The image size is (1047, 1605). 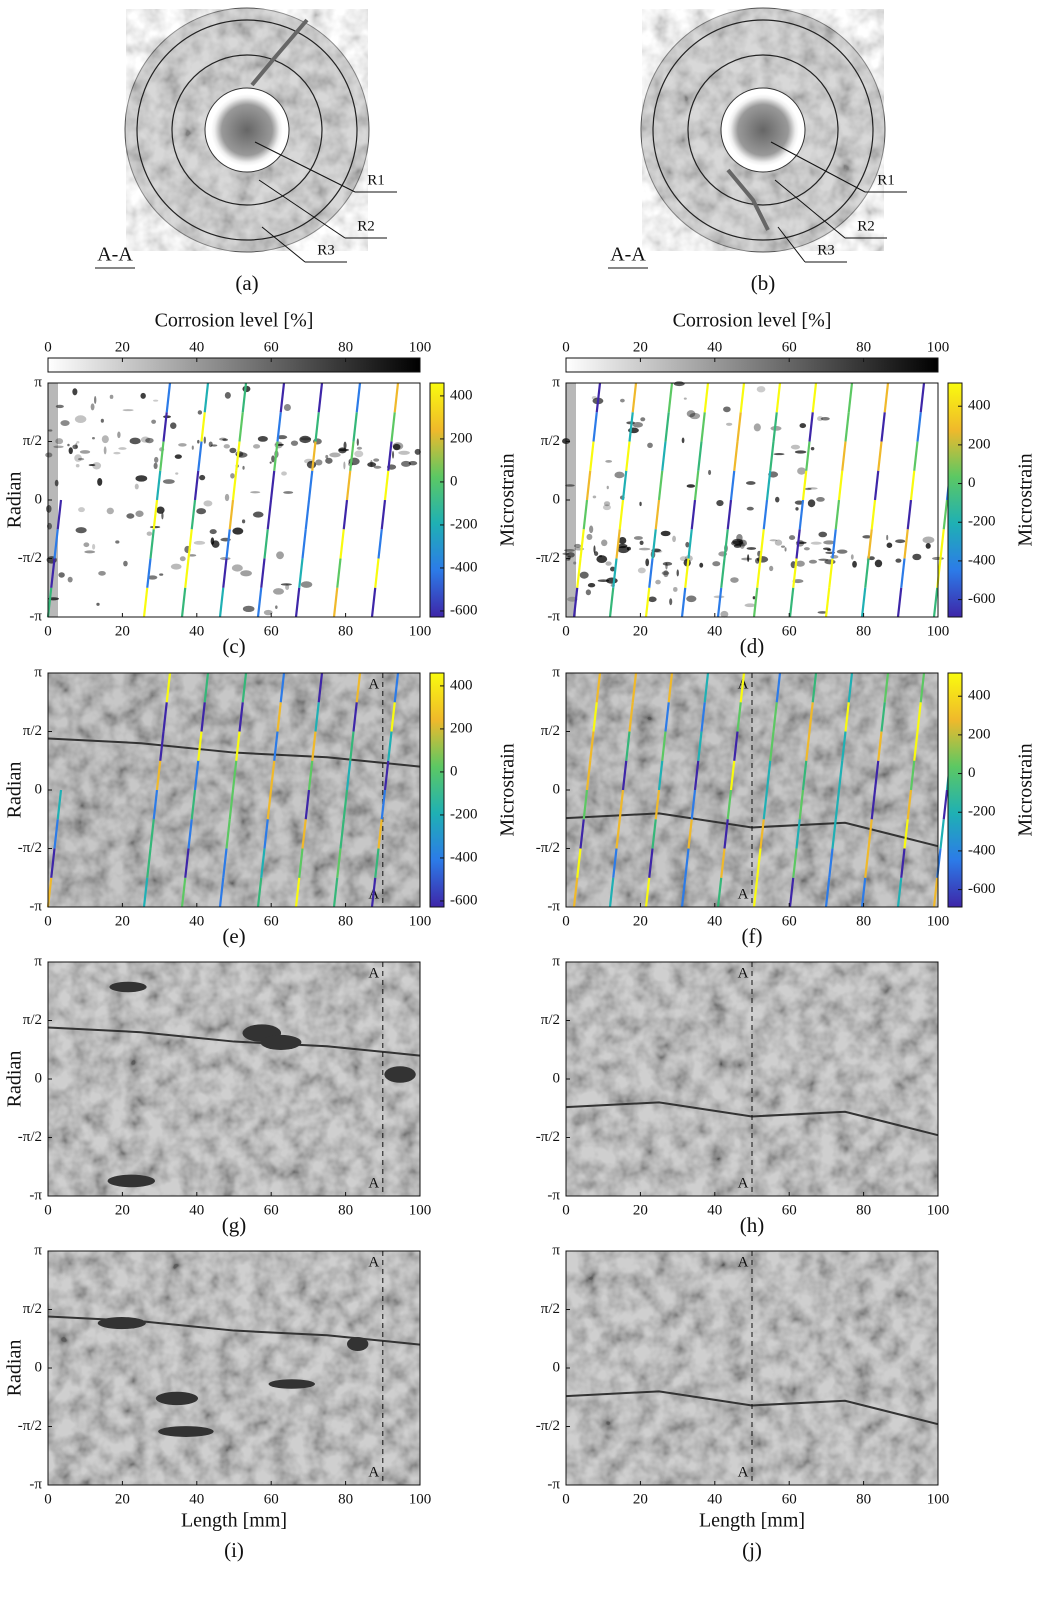 What do you see at coordinates (234, 1368) in the screenshot?
I see `scan-texture` at bounding box center [234, 1368].